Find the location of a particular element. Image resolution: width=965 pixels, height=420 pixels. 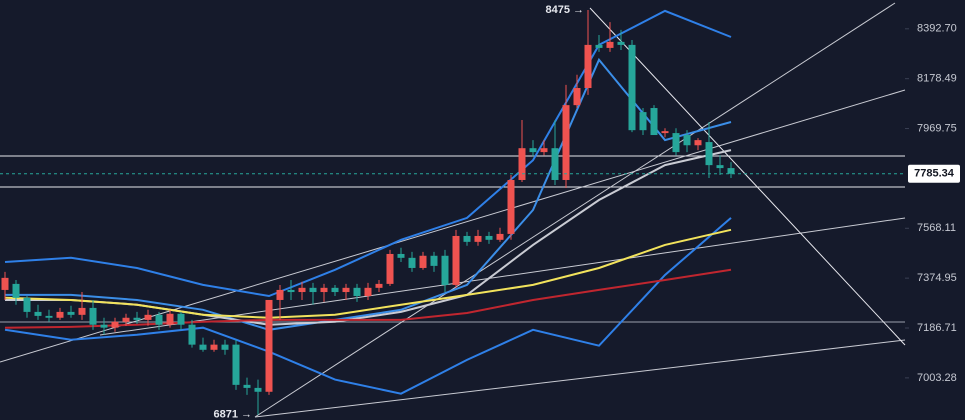

y-tick-label: 7003.28 is located at coordinates (937, 378).